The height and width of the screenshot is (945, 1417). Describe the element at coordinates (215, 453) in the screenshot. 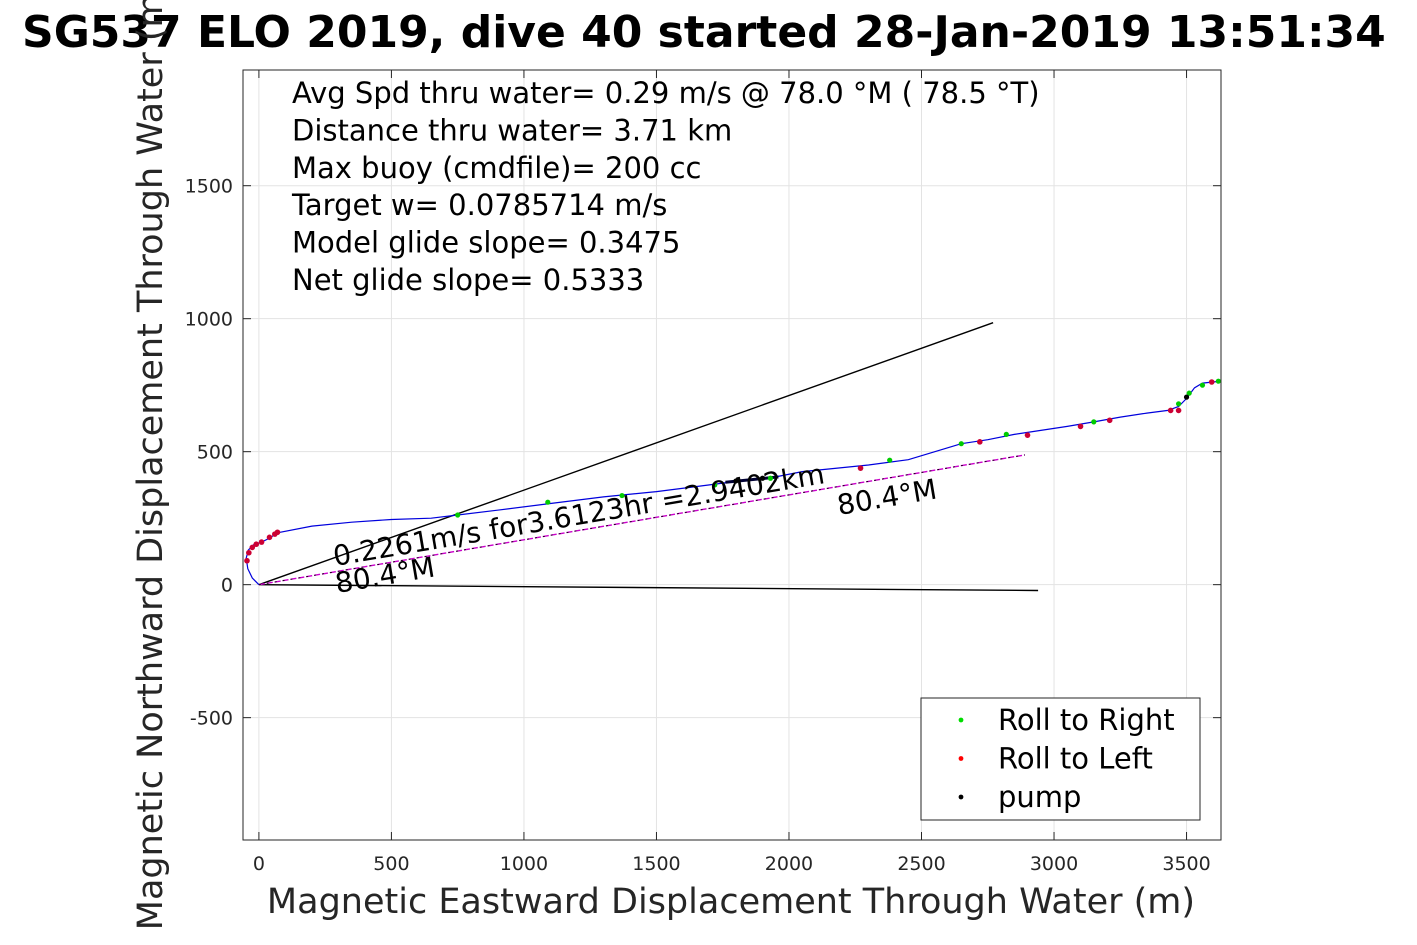

I see `y-tick-label: 500` at that location.